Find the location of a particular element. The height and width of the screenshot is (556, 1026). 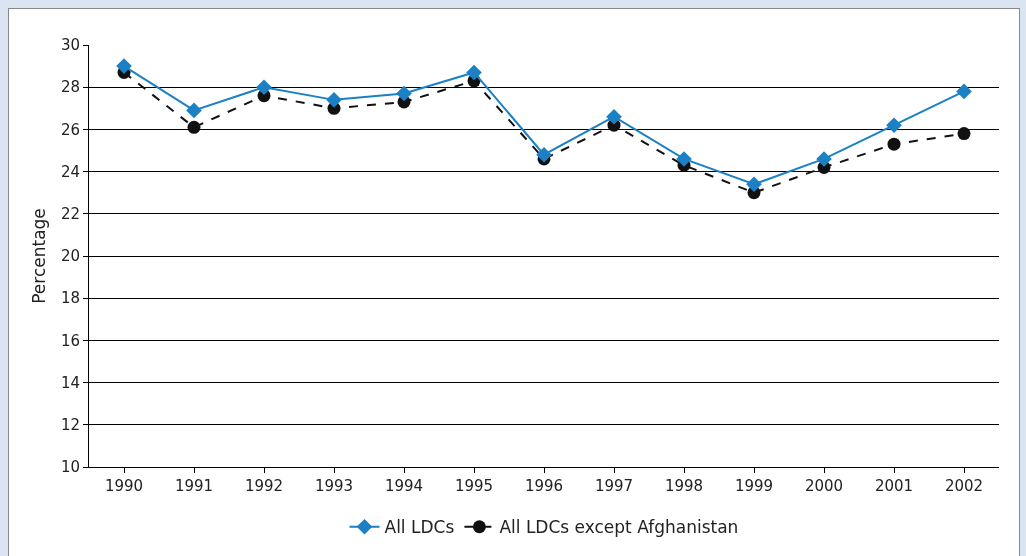

x-tick-label: 1999 is located at coordinates (754, 486).